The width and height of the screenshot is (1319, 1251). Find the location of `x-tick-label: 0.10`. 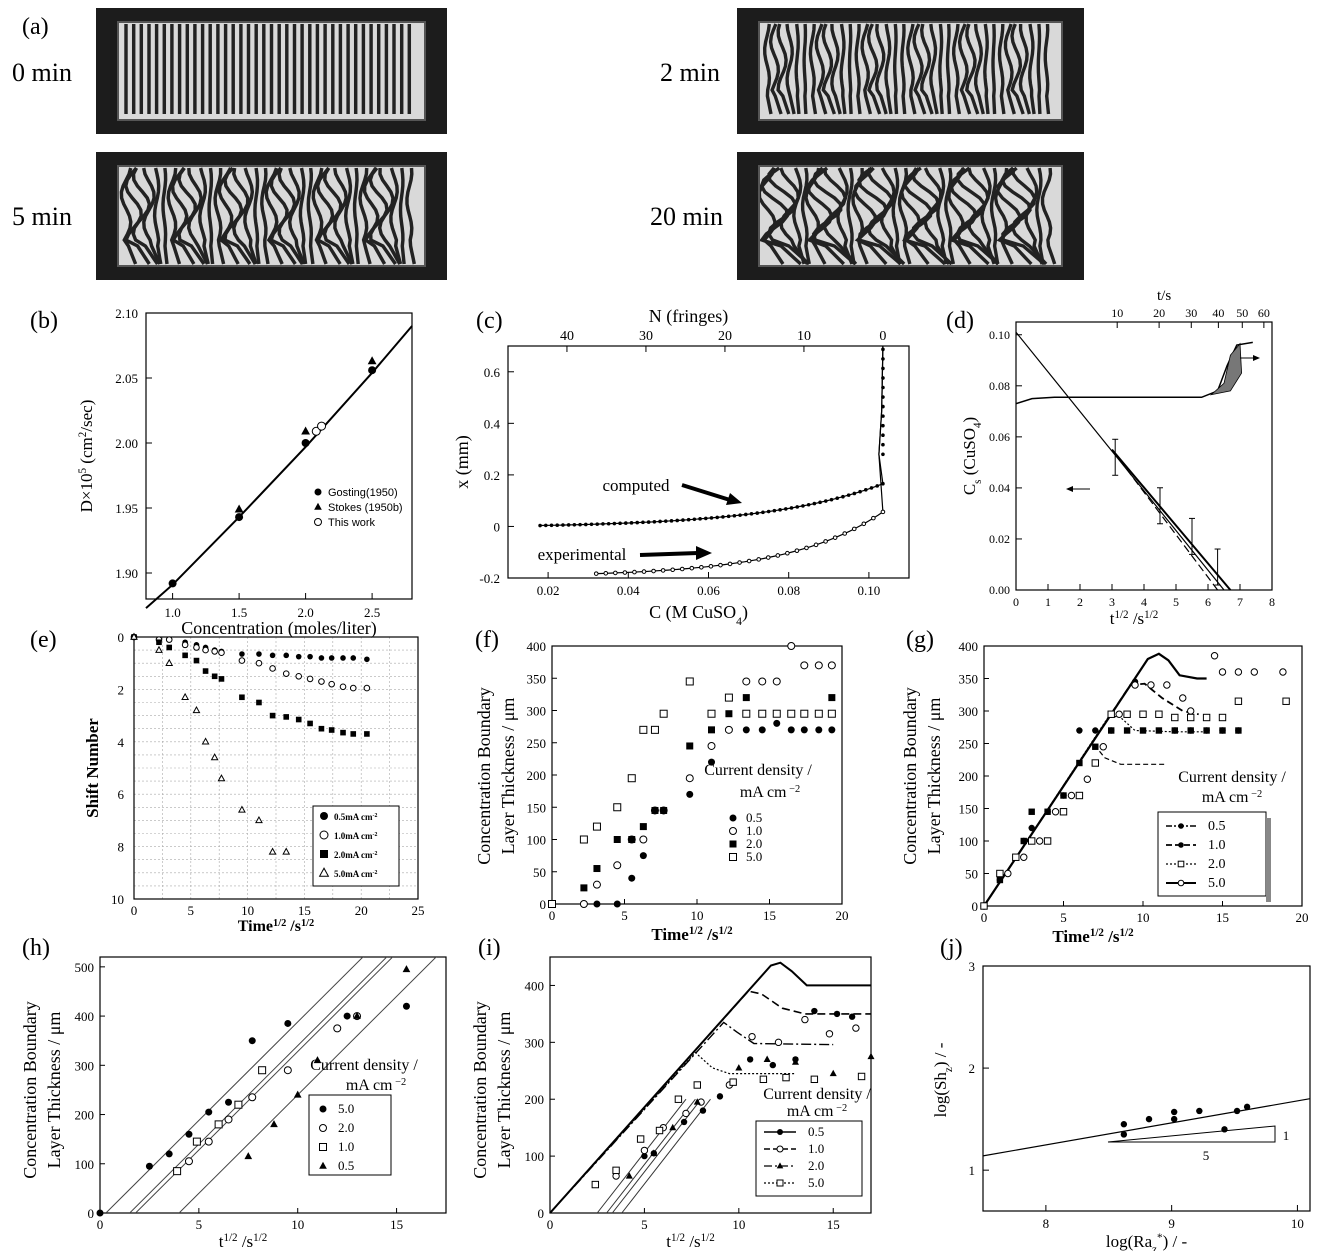

x-tick-label: 0.10 is located at coordinates (869, 590).